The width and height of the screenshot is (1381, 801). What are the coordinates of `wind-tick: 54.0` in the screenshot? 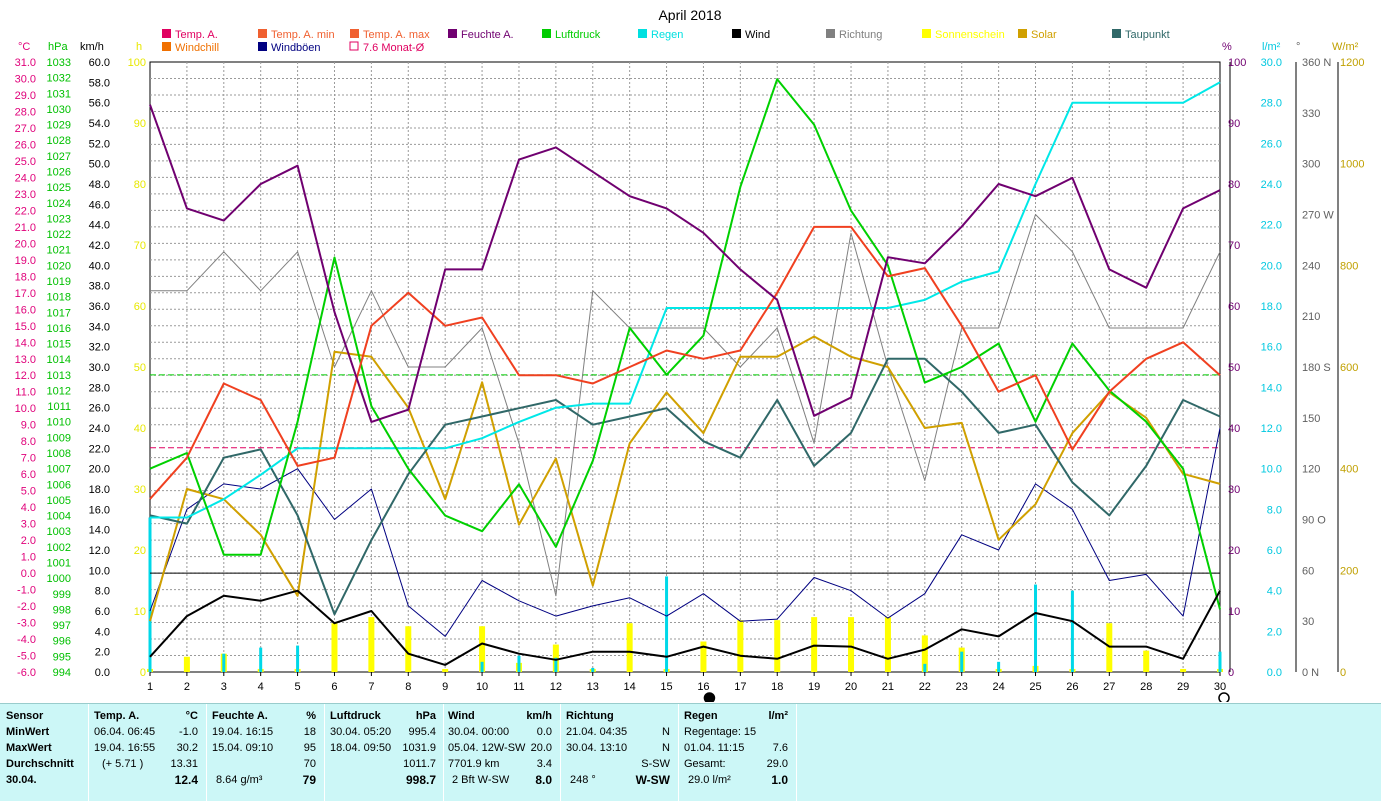 It's located at (99, 124).